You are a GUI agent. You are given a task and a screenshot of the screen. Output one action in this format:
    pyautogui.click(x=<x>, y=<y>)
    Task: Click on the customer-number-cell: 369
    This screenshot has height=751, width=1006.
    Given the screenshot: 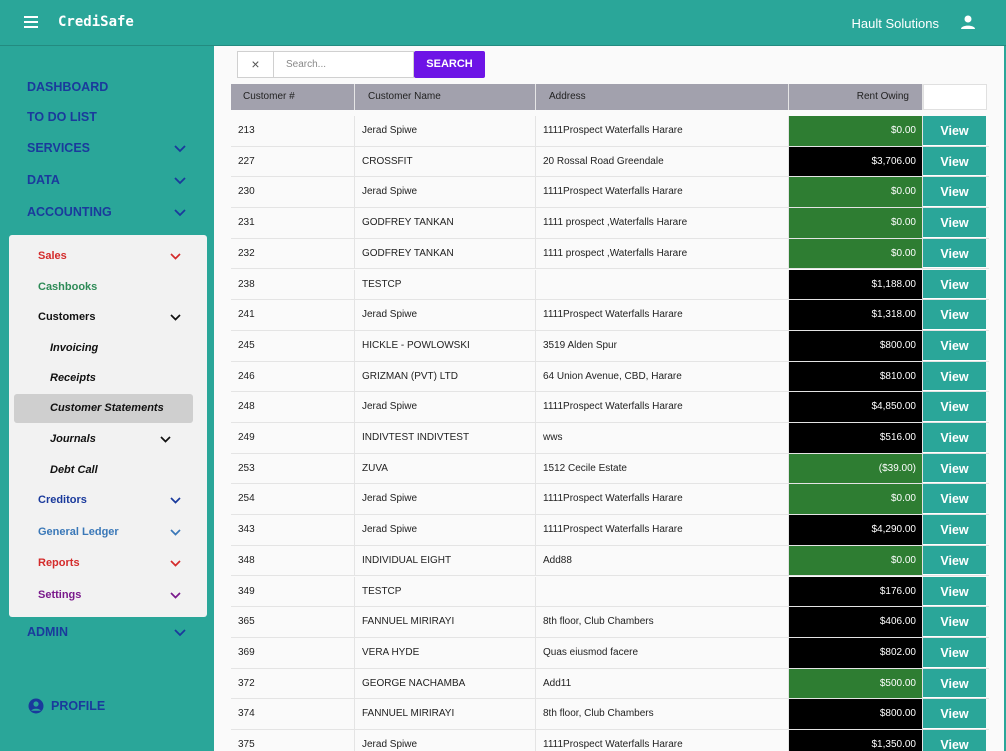 What is the action you would take?
    pyautogui.click(x=293, y=652)
    